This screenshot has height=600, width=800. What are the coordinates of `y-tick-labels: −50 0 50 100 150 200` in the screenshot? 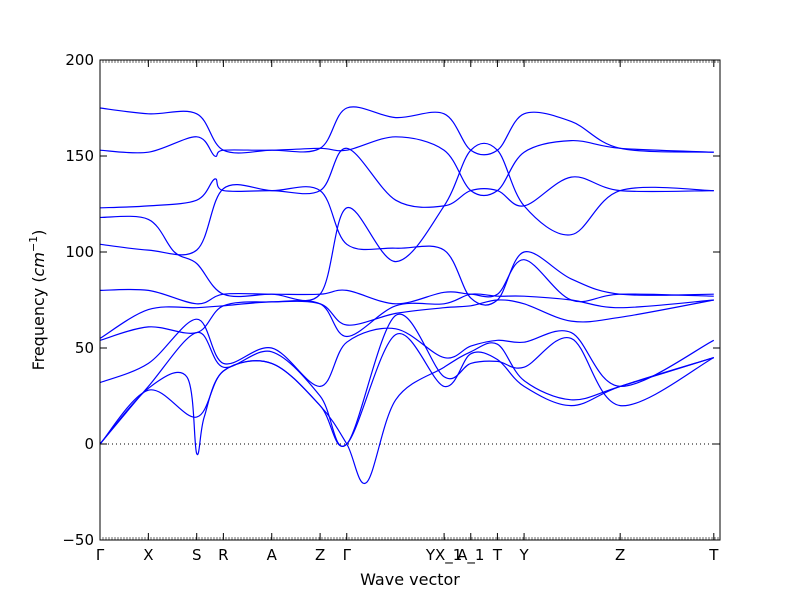 It's located at (78, 300).